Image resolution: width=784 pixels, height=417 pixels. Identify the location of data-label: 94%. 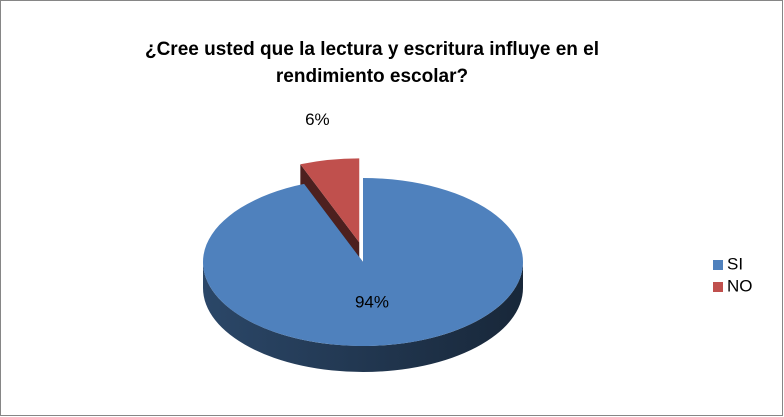
(372, 301).